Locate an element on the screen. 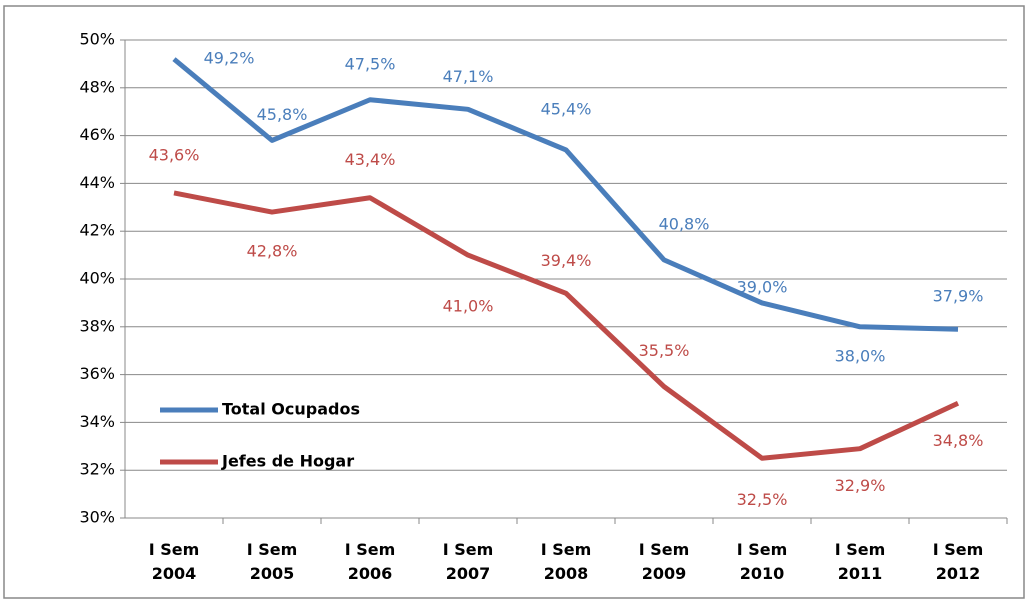 The image size is (1030, 602). data-label: 42,8% is located at coordinates (272, 251).